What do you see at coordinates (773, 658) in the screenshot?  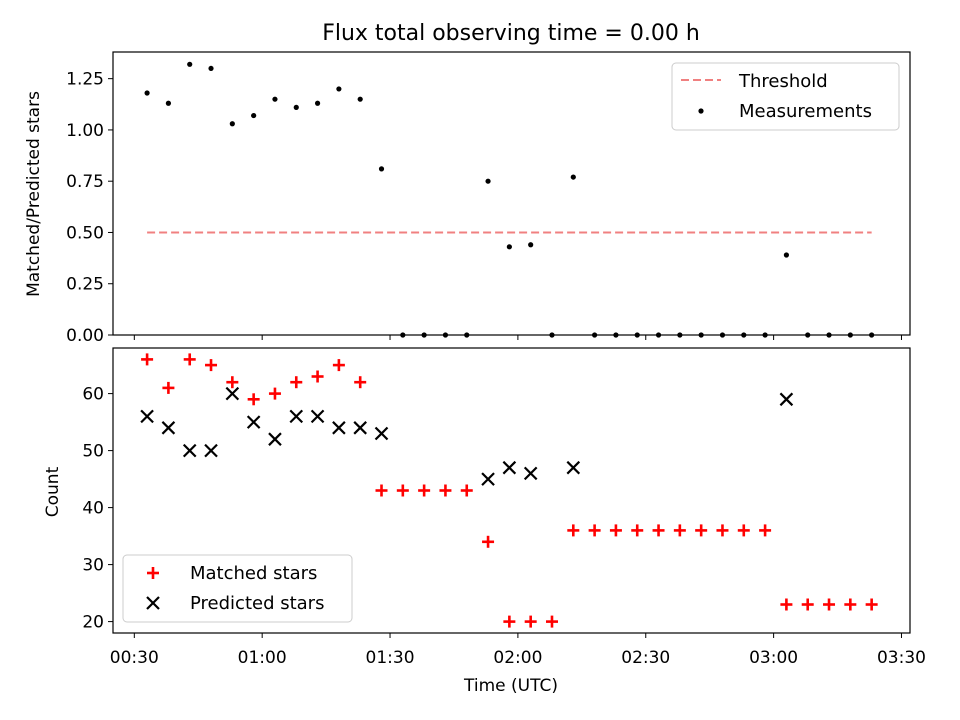 I see `x-tick-label: 03:00` at bounding box center [773, 658].